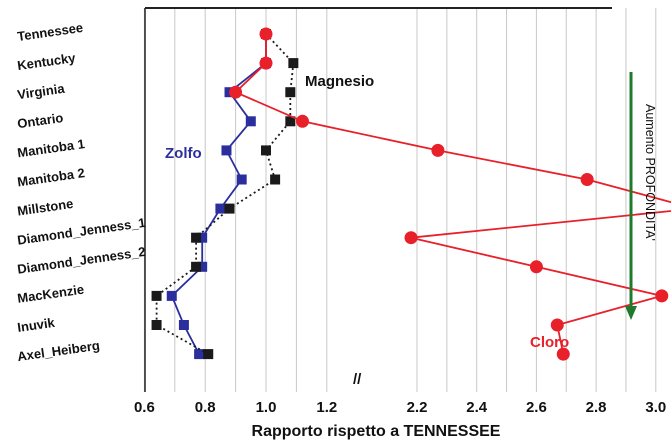 This screenshot has height=445, width=671. What do you see at coordinates (144, 407) in the screenshot?
I see `x-tick-label: 0.6` at bounding box center [144, 407].